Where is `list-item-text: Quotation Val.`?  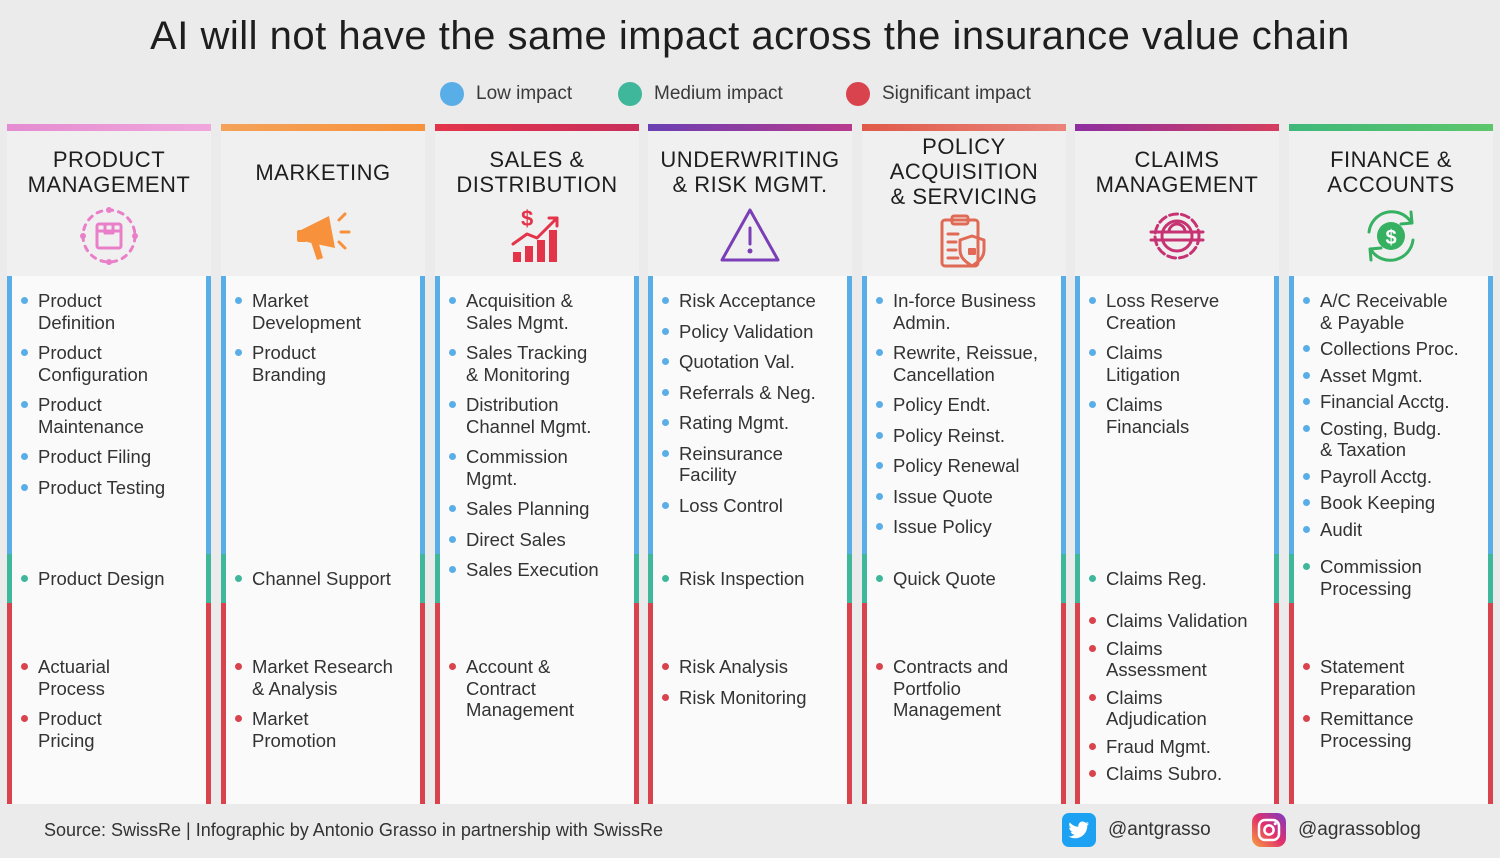 list-item-text: Quotation Val. is located at coordinates (737, 361).